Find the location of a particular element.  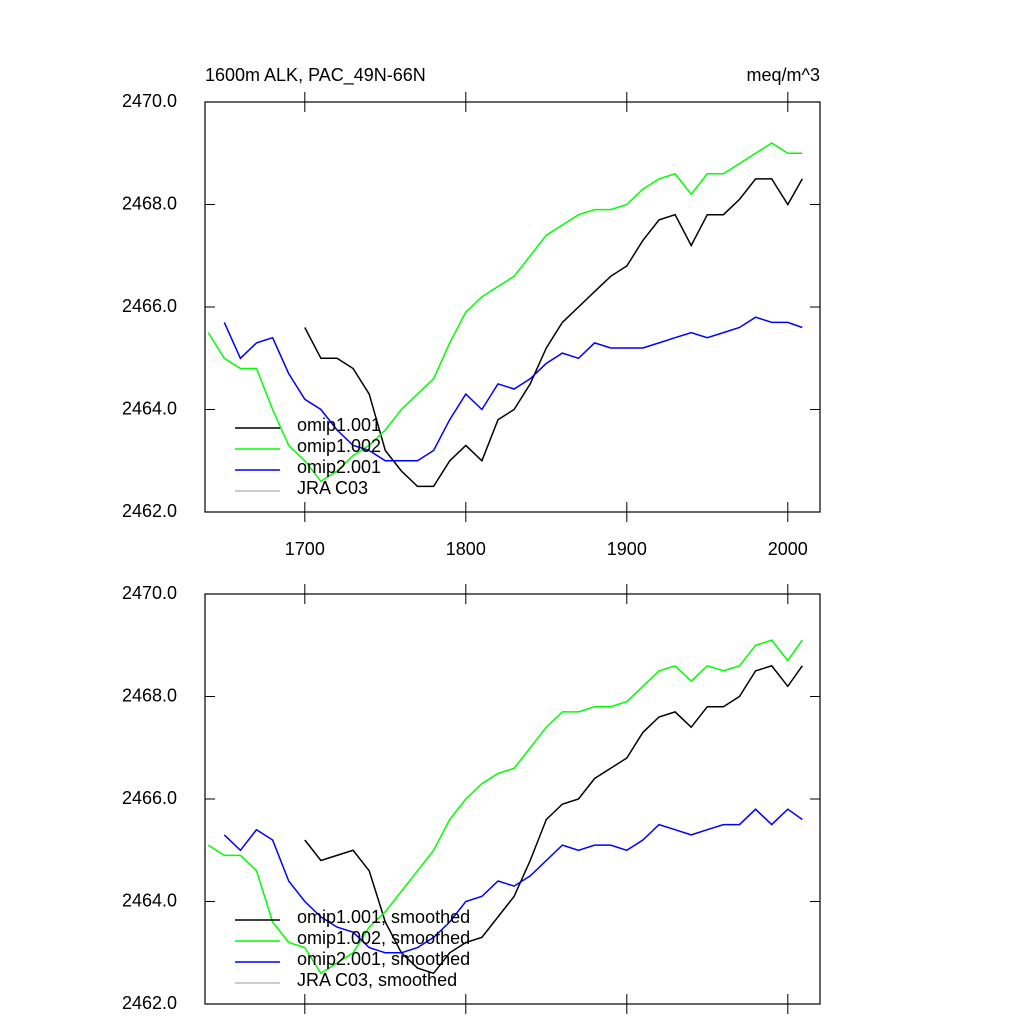

x-tick-label: 2000 is located at coordinates (788, 549).